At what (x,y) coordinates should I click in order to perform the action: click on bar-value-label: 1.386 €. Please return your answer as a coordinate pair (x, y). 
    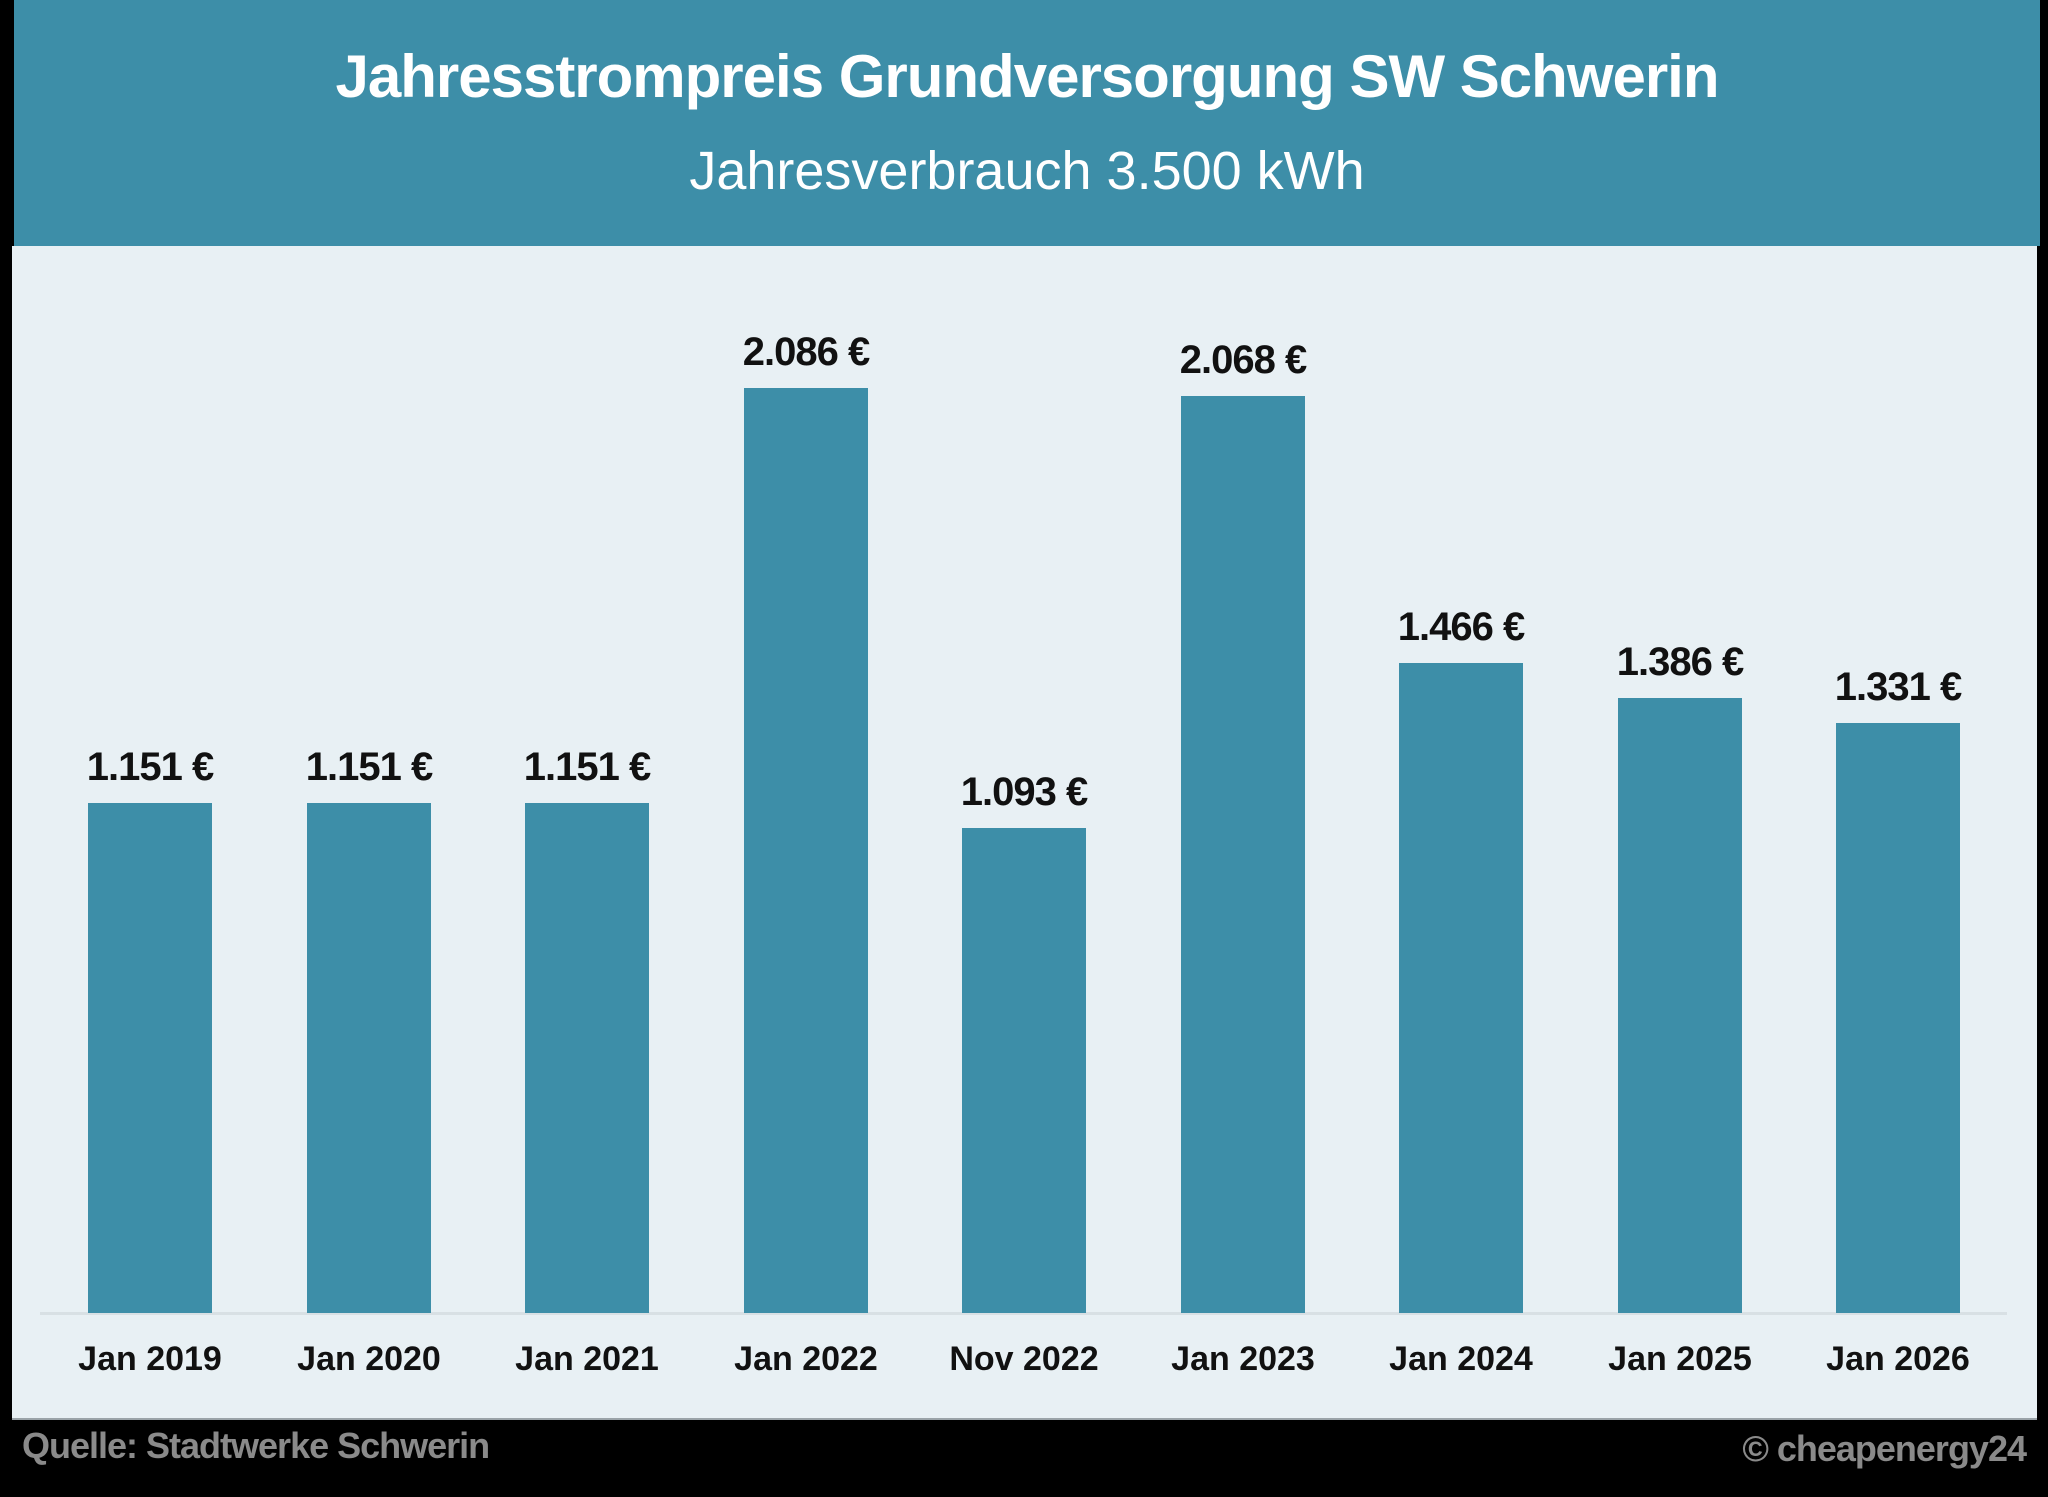
    Looking at the image, I should click on (1680, 662).